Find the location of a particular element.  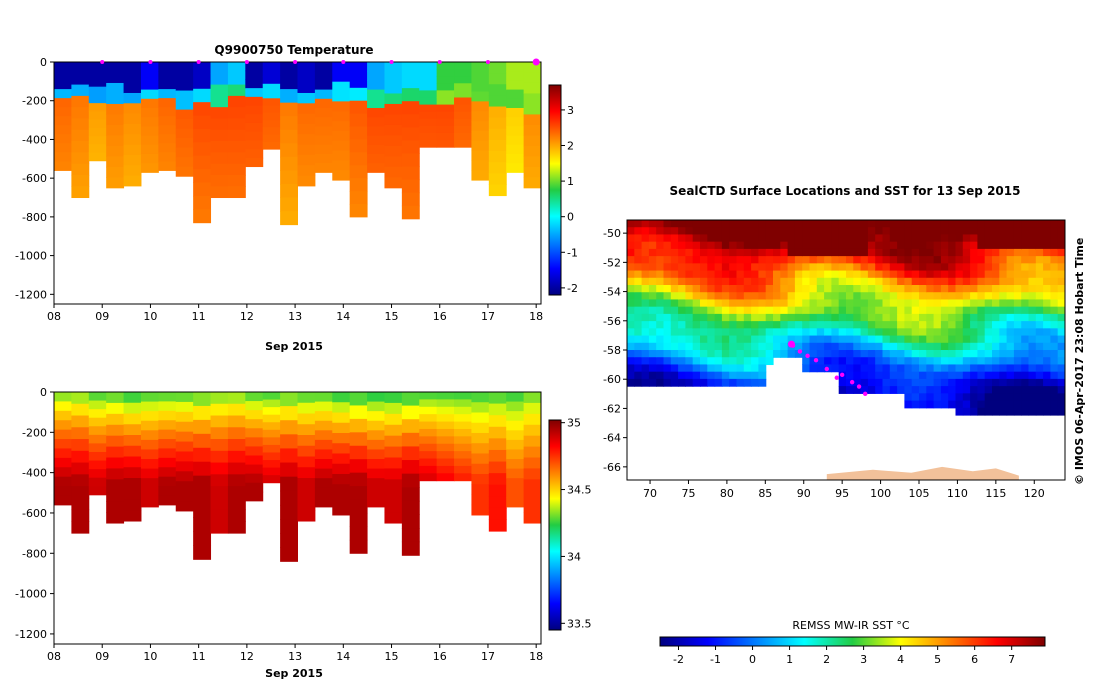

map-colorbar-ticks: -2 -1 0 1 2 3 4 5 6 7 is located at coordinates (844, 656).